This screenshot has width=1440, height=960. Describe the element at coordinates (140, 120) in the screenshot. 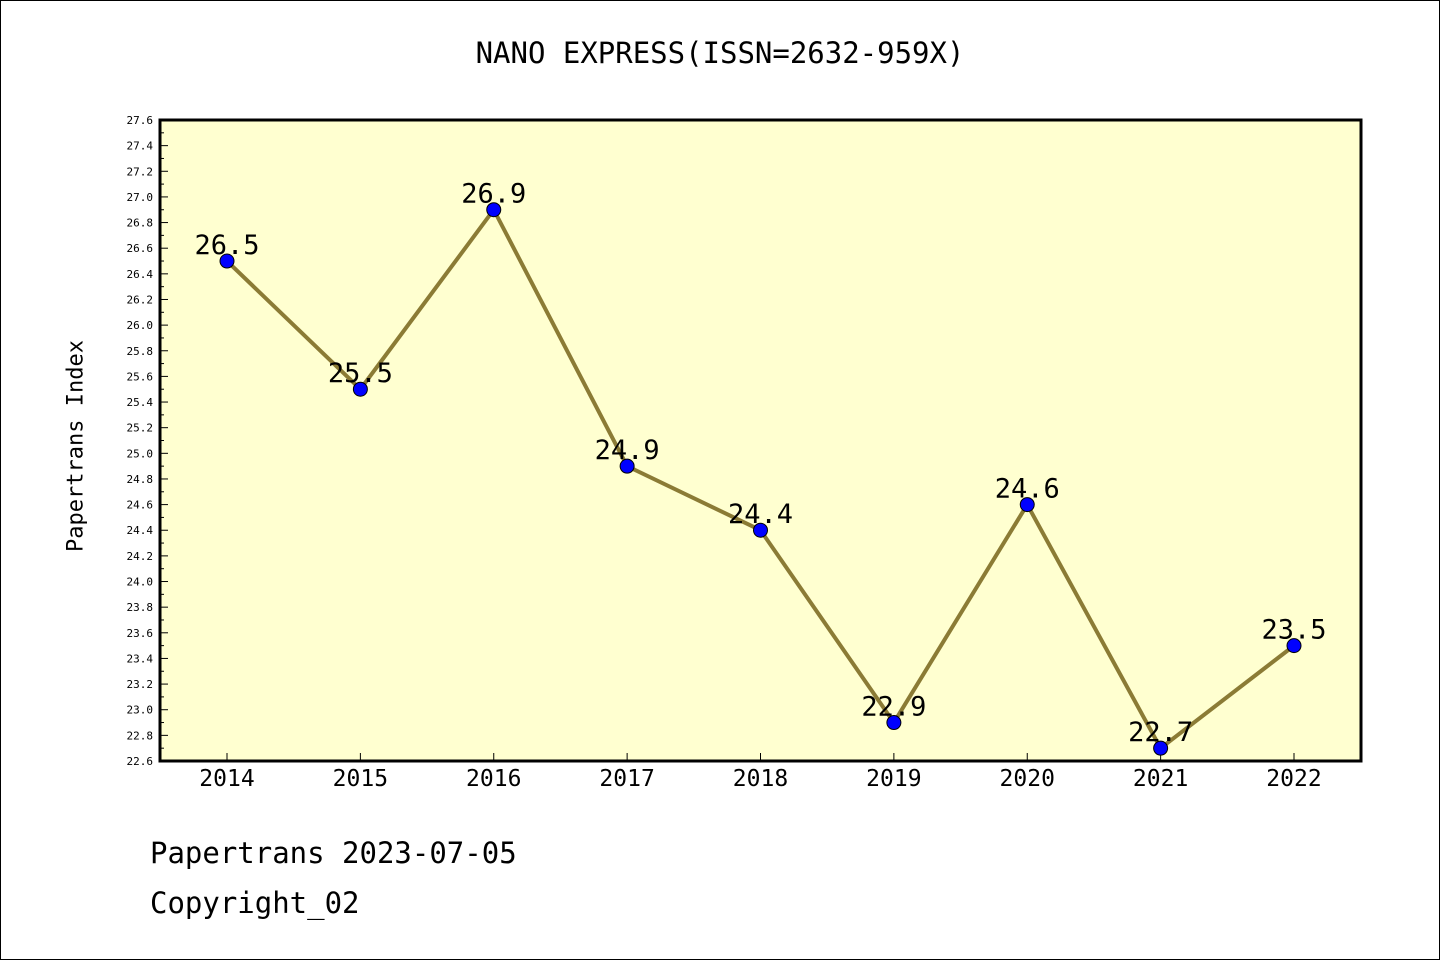

I see `y-tick-label: 27.6` at that location.